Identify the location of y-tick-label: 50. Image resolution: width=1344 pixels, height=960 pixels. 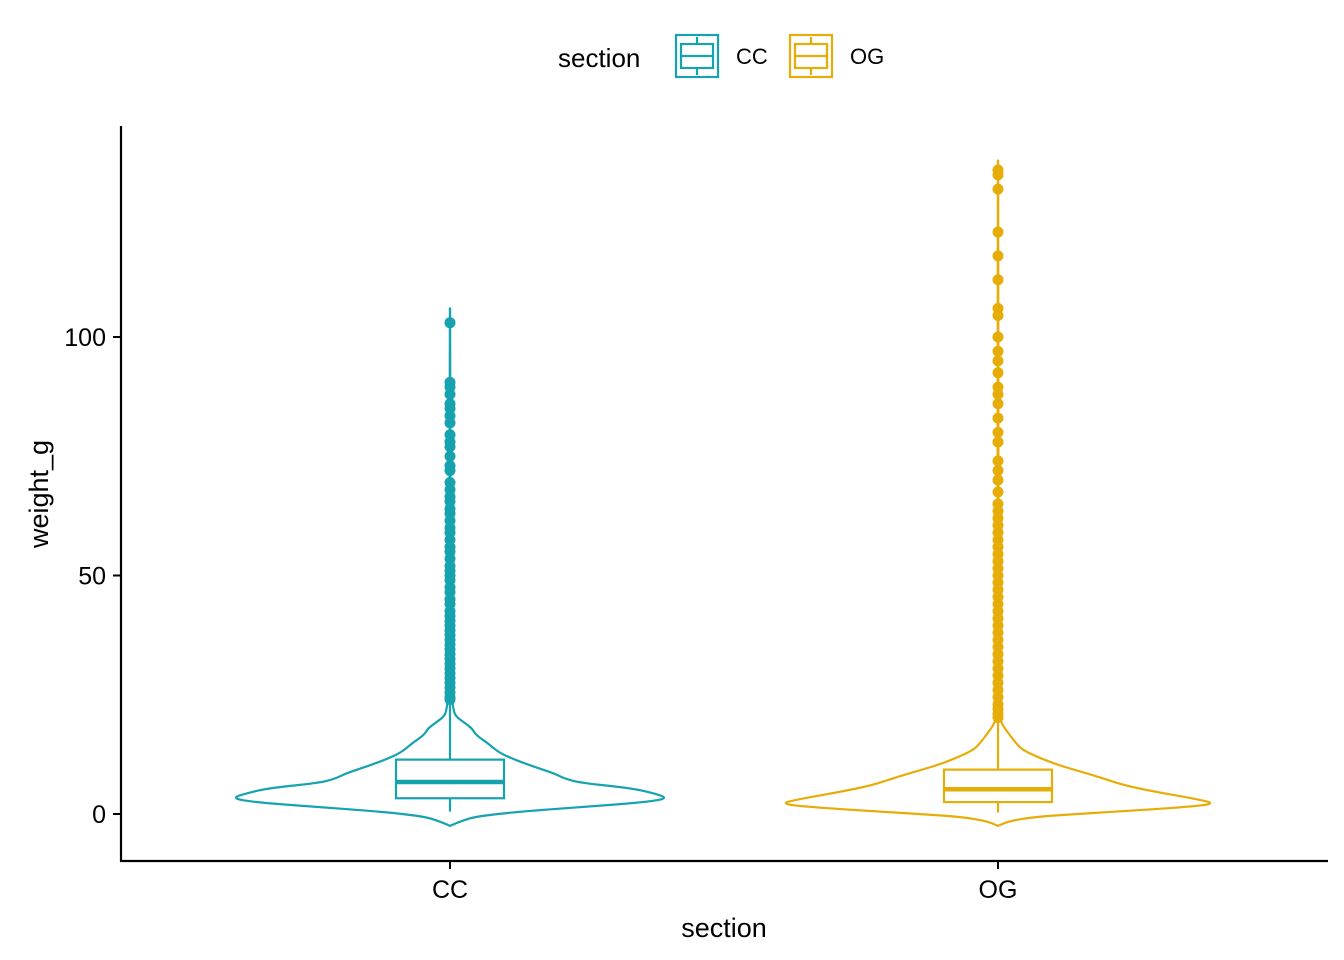
(92, 577).